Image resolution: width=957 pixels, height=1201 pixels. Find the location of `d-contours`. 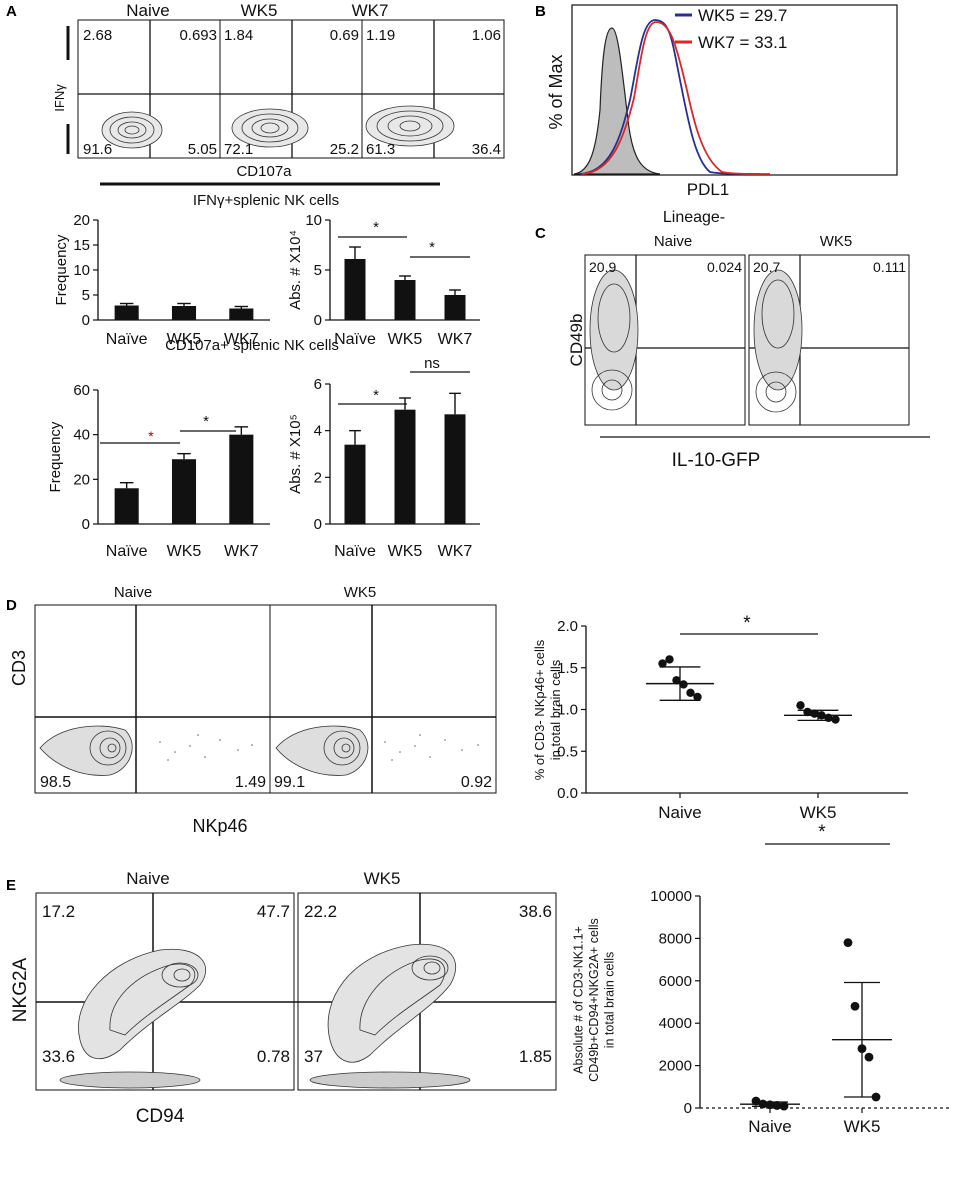

d-contours is located at coordinates (204, 750).